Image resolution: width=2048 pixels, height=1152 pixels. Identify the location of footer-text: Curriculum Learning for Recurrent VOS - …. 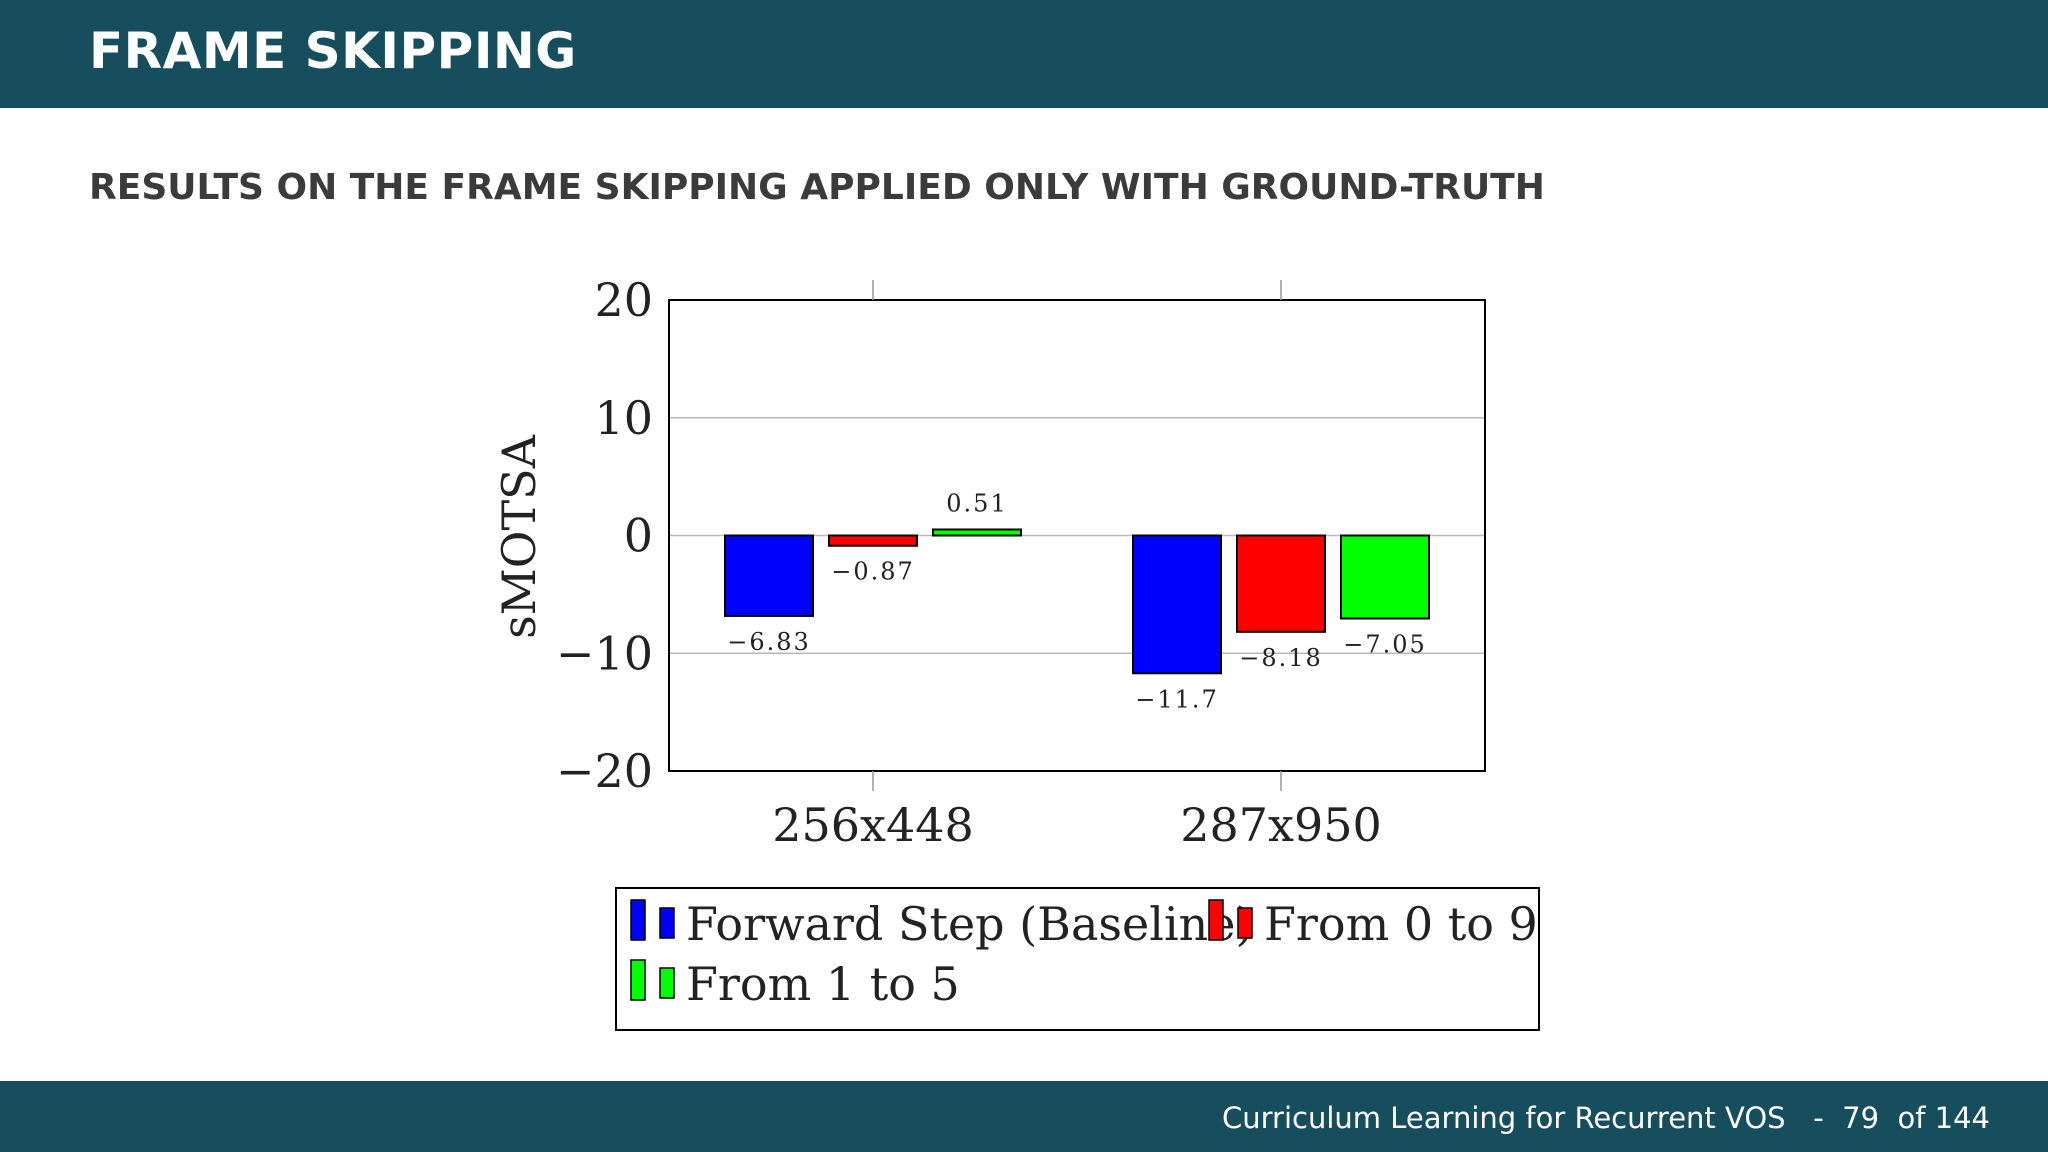
(1606, 1118).